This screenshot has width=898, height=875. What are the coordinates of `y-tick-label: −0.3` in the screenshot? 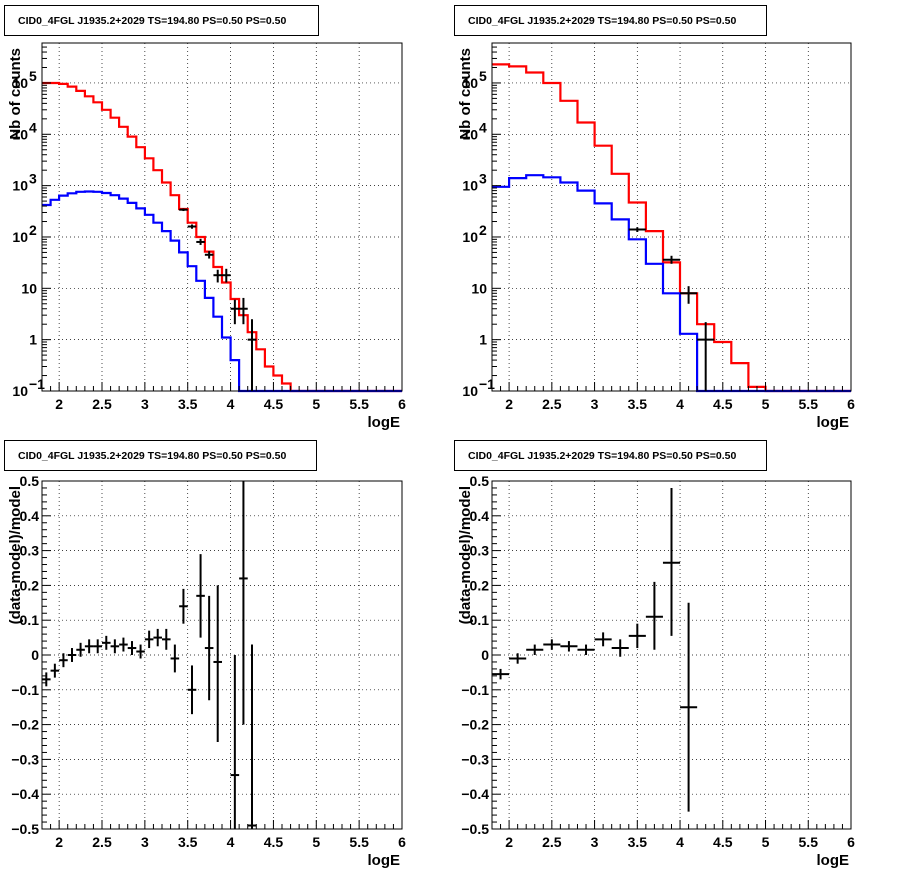 It's located at (25, 759).